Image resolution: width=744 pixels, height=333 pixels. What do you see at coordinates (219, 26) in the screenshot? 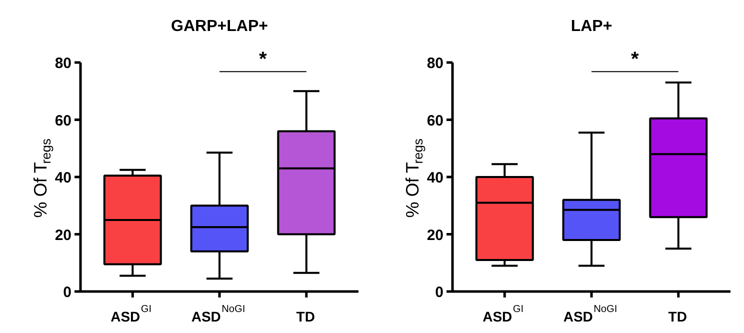
I see `chart-title: GARP+LAP+` at bounding box center [219, 26].